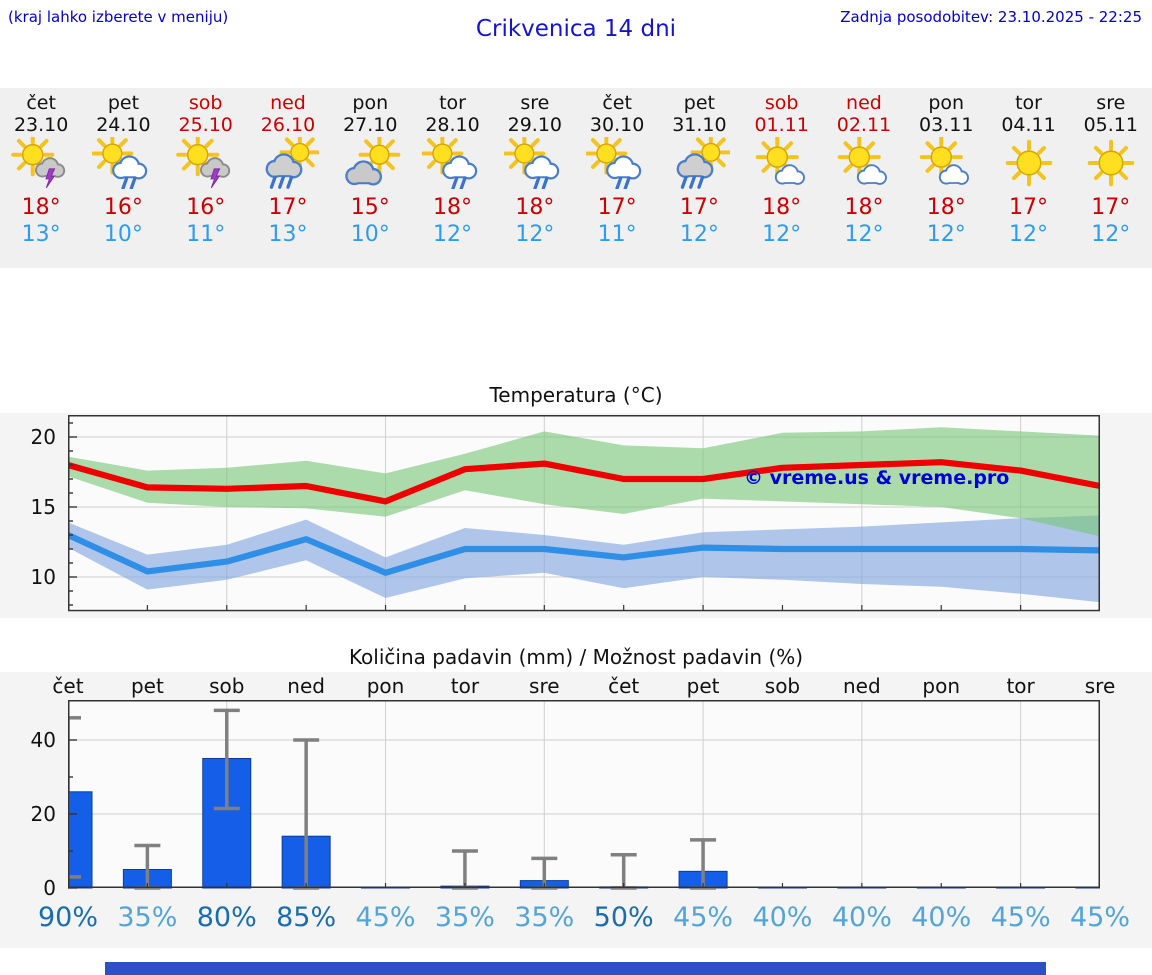 Image resolution: width=1152 pixels, height=975 pixels. What do you see at coordinates (123, 103) in the screenshot?
I see `day-name: pet` at bounding box center [123, 103].